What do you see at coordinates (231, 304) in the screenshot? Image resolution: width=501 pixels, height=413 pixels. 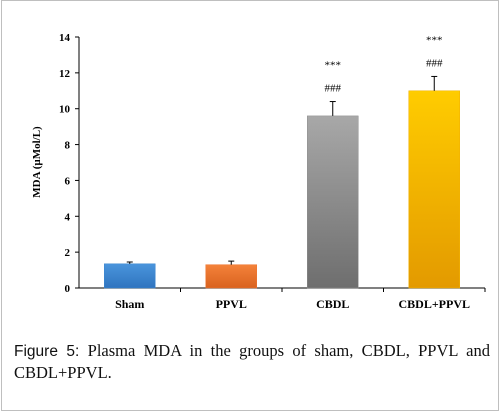 I see `category-label: PPVL` at bounding box center [231, 304].